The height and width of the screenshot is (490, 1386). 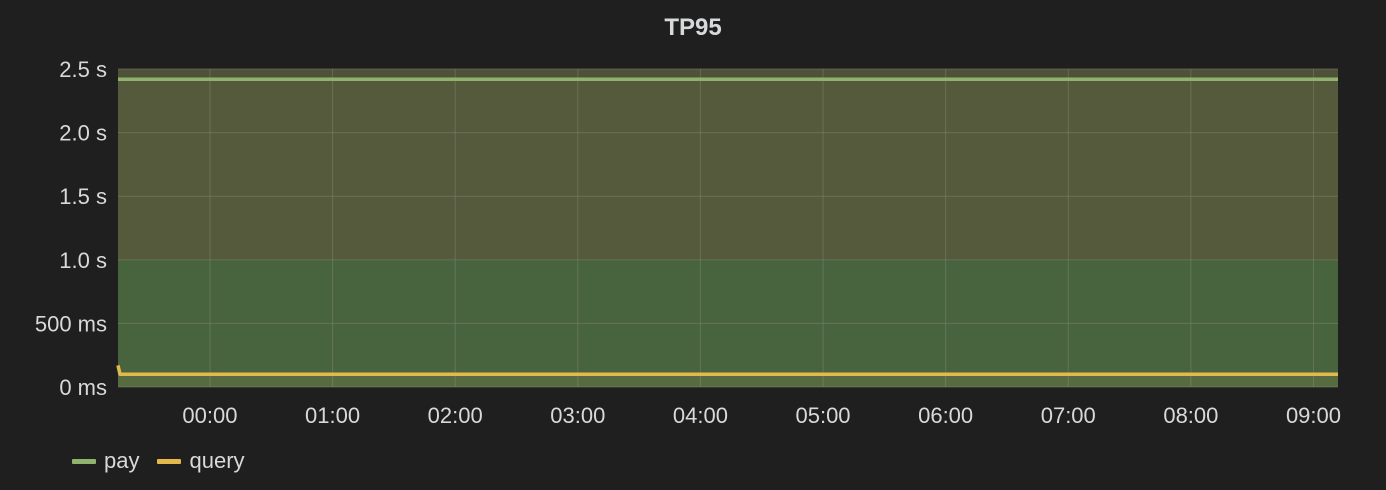 What do you see at coordinates (332, 415) in the screenshot?
I see `x-tick-label: 01:00` at bounding box center [332, 415].